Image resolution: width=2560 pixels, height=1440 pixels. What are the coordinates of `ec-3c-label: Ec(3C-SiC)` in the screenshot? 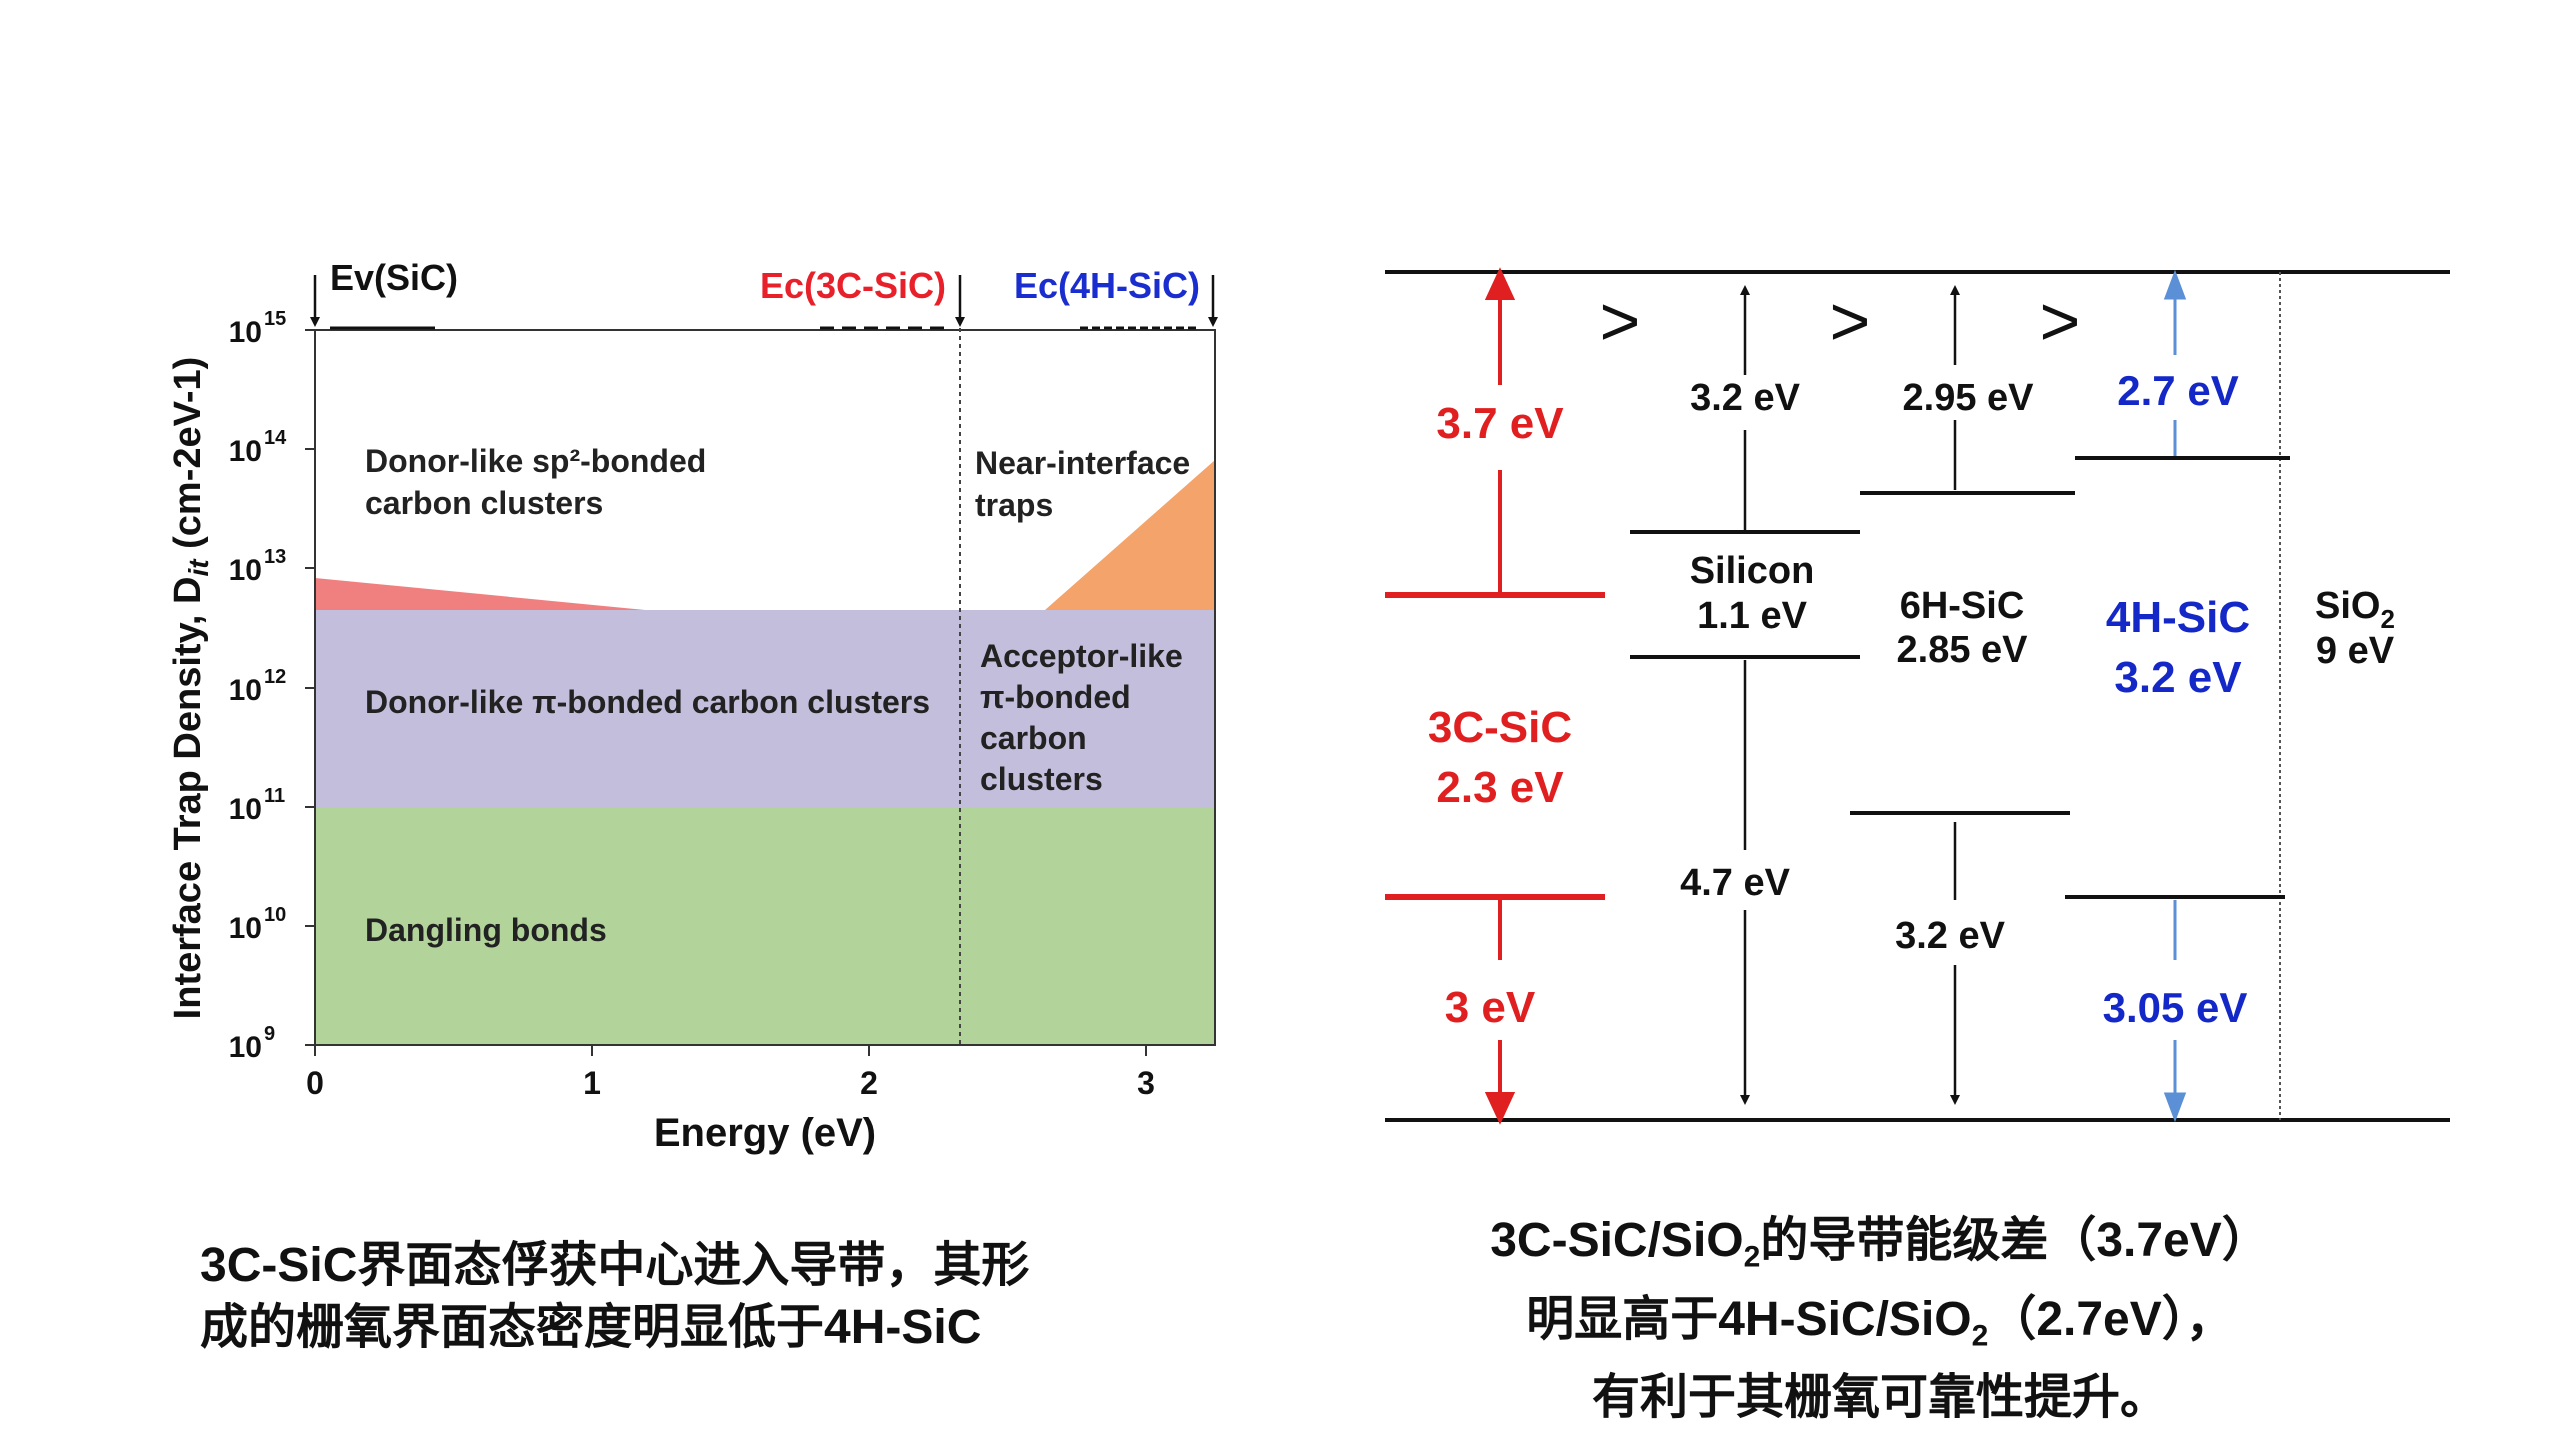 It's located at (853, 285).